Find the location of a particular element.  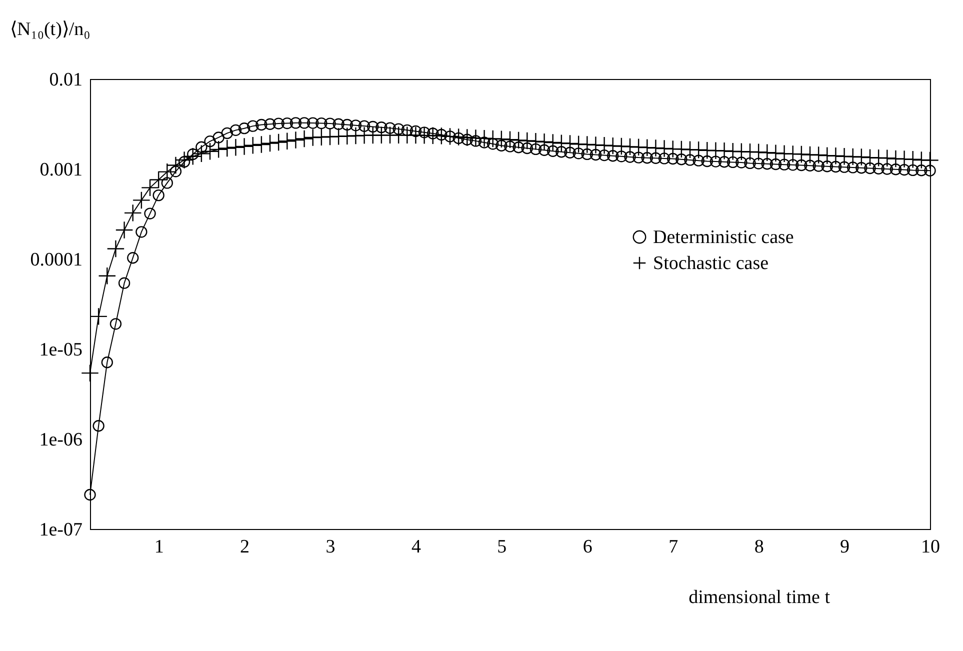

y-tick-label: 0.01 is located at coordinates (65, 80).